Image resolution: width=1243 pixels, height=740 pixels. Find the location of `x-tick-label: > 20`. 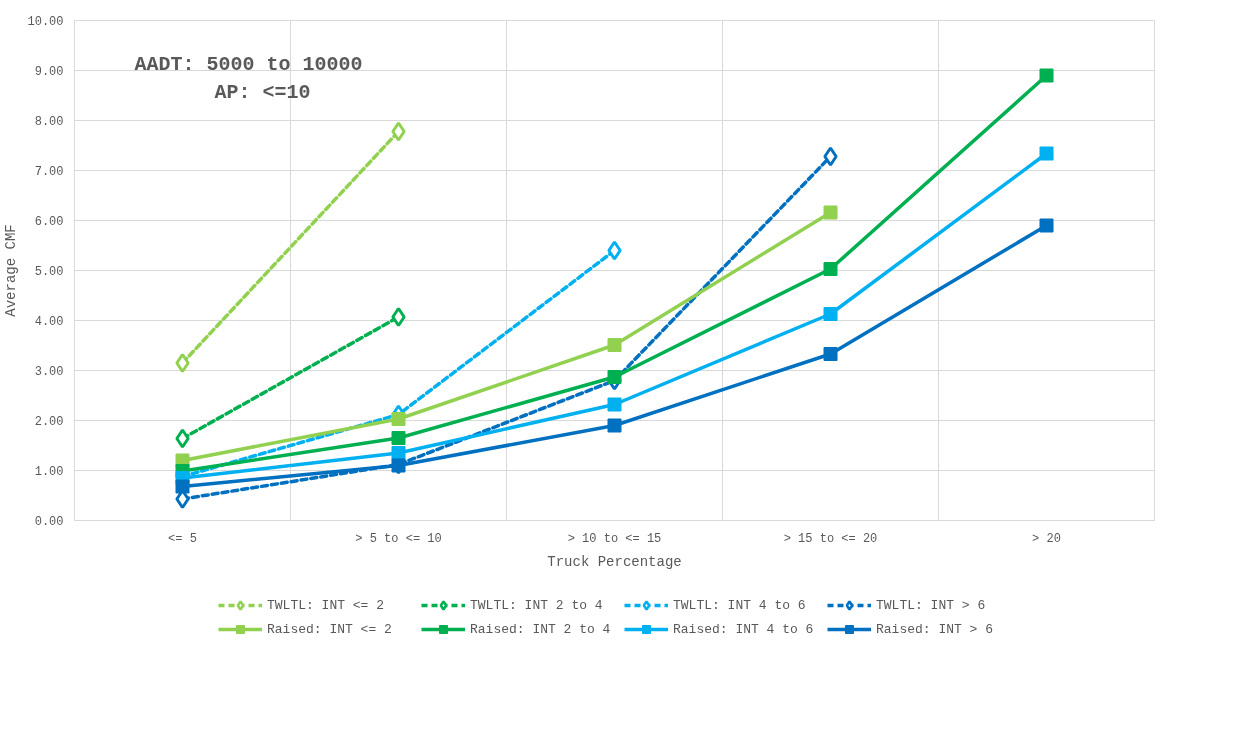

x-tick-label: > 20 is located at coordinates (1046, 538).